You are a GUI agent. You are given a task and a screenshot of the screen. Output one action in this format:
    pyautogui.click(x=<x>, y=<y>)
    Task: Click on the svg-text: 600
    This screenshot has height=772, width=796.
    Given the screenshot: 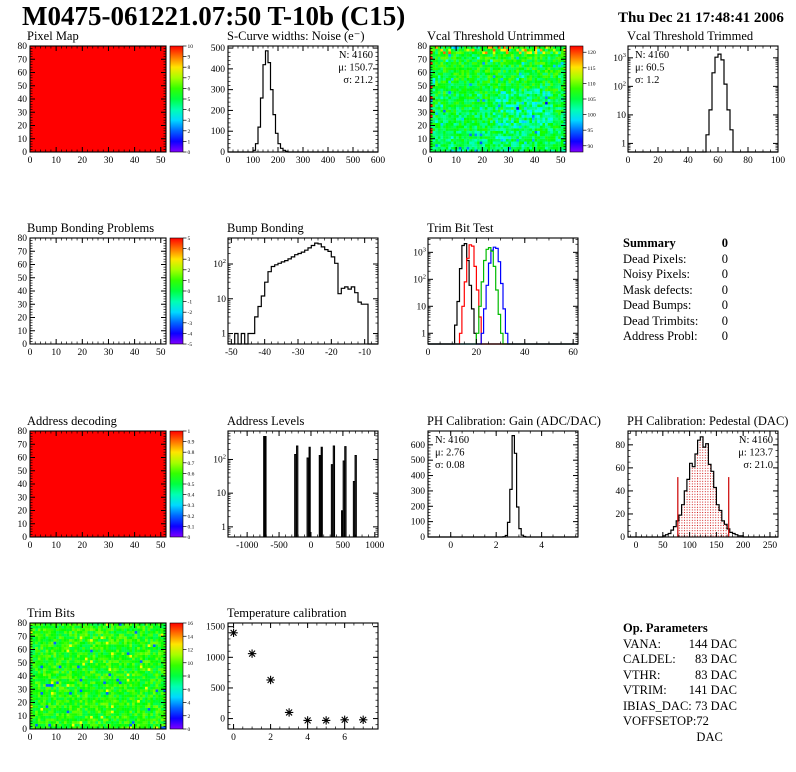 What is the action you would take?
    pyautogui.click(x=418, y=446)
    